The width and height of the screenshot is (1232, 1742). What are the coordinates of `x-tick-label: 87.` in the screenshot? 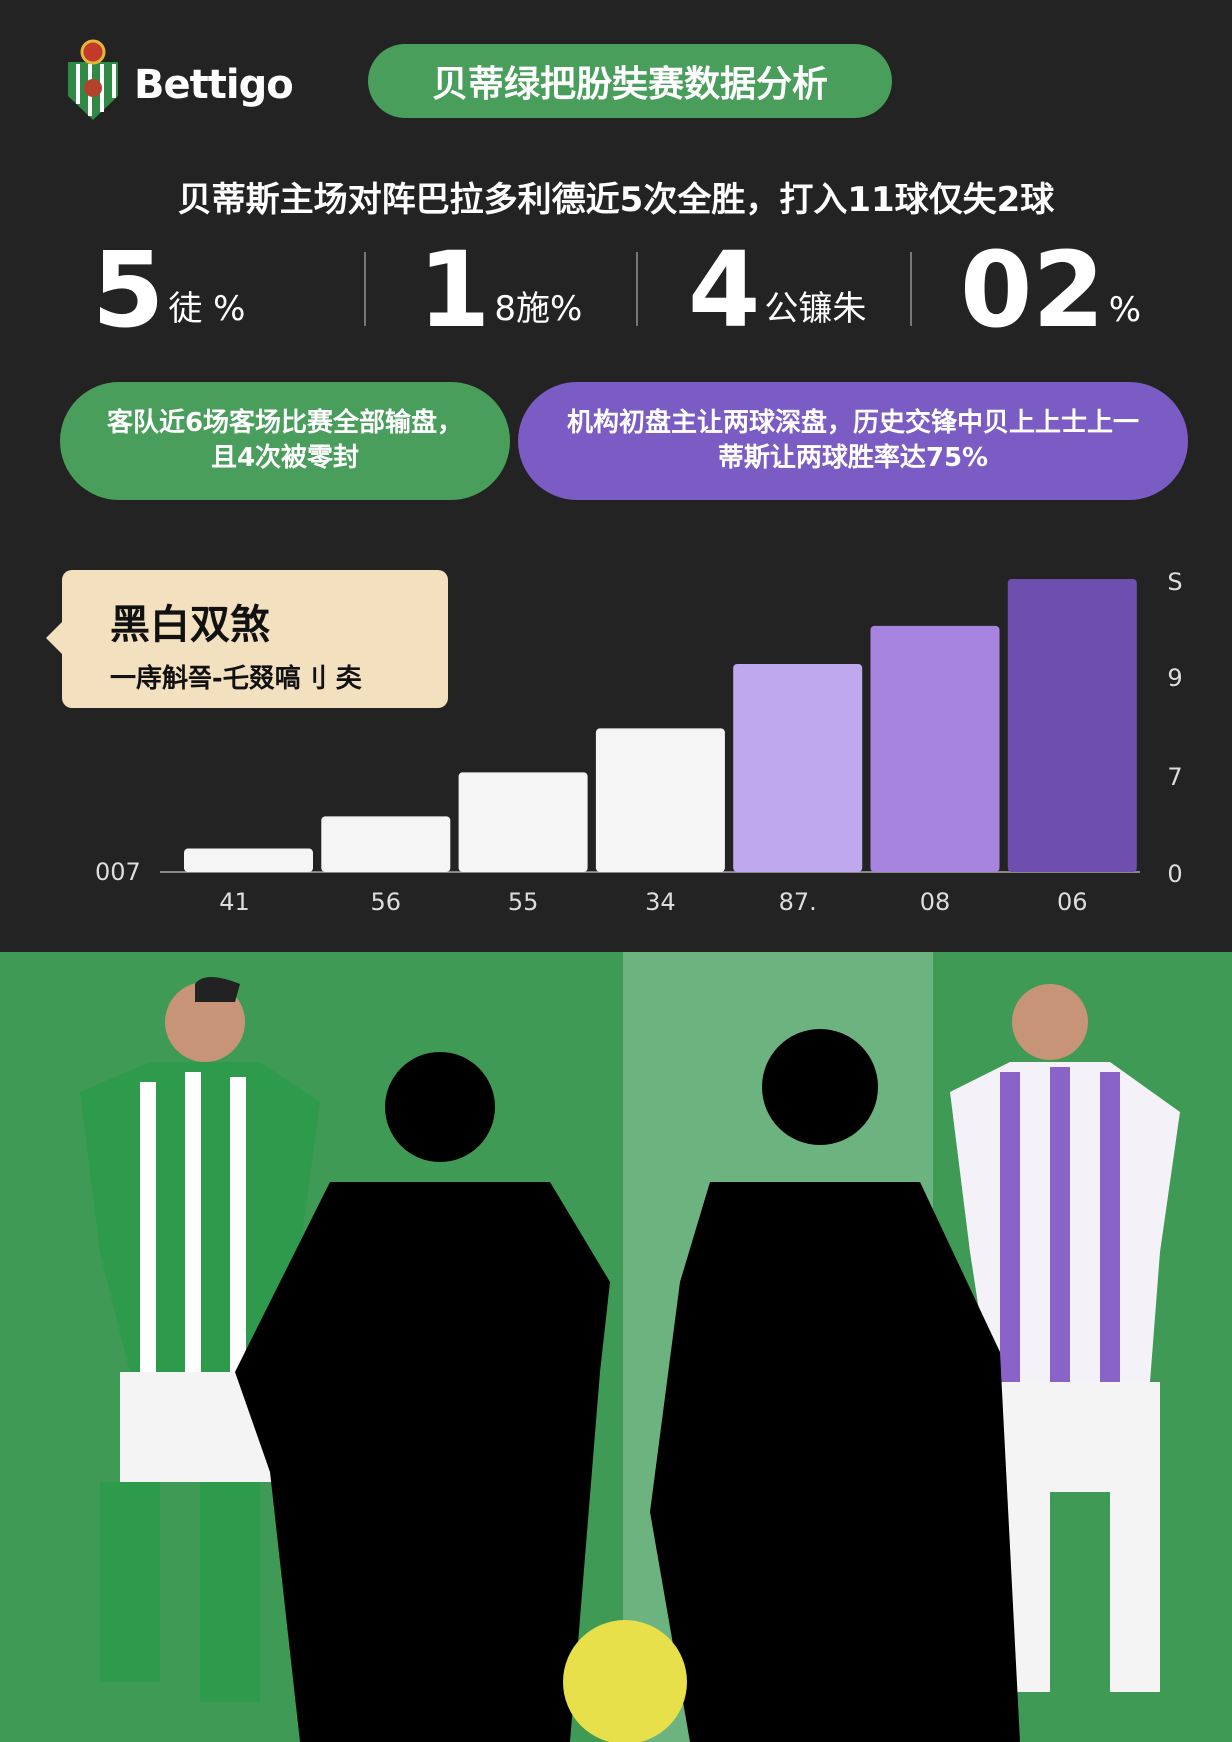 It's located at (798, 902).